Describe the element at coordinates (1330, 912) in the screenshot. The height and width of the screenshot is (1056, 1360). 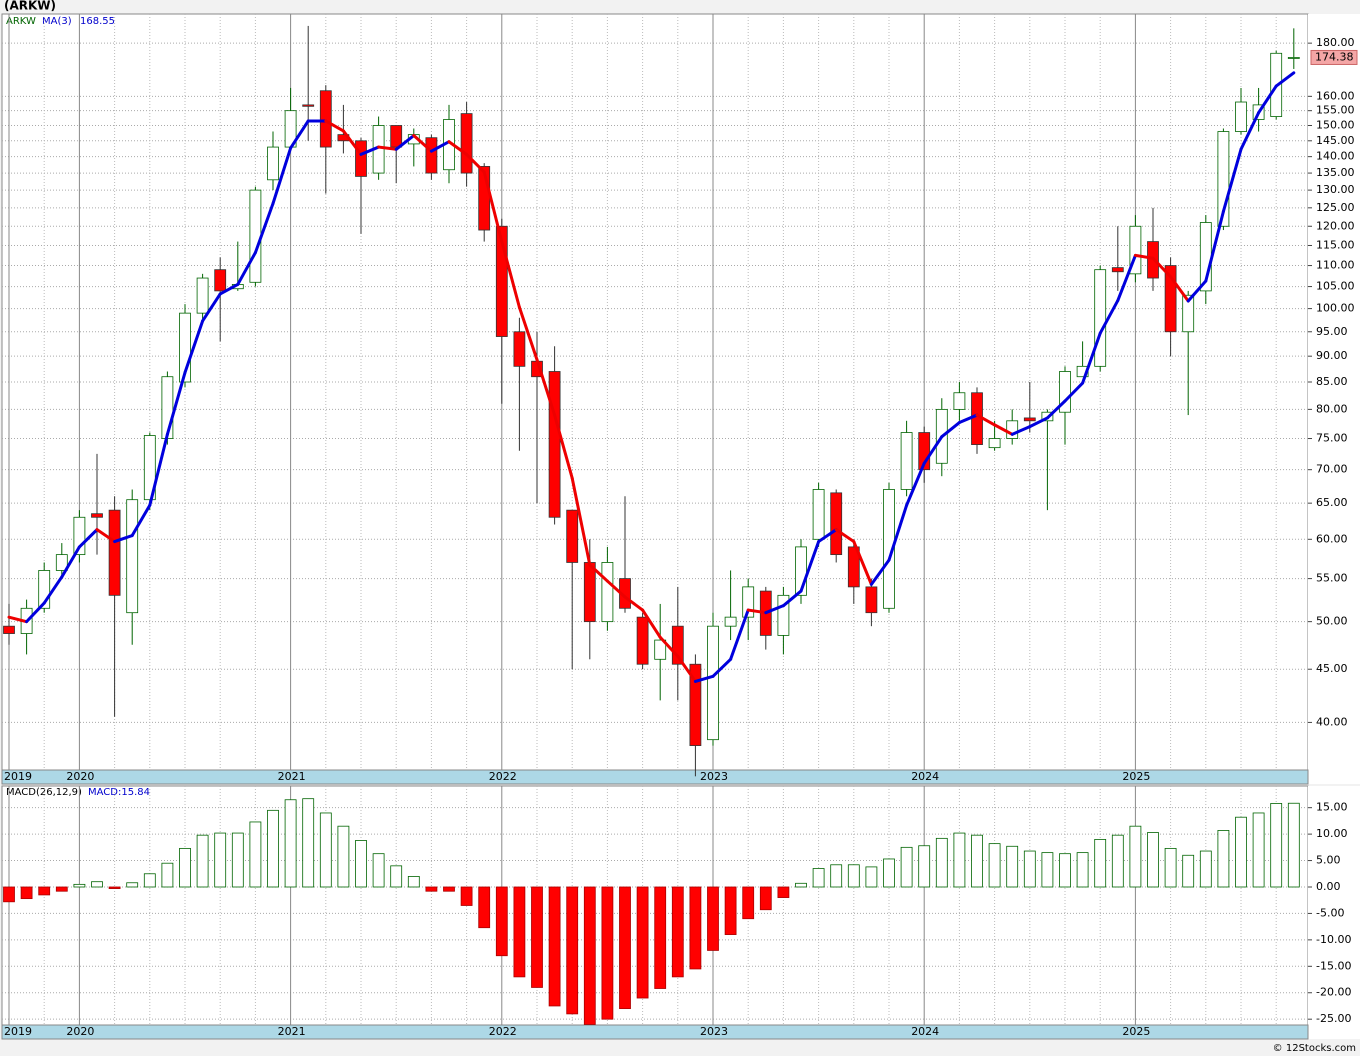
I see `y-tick-label: -5.00` at that location.